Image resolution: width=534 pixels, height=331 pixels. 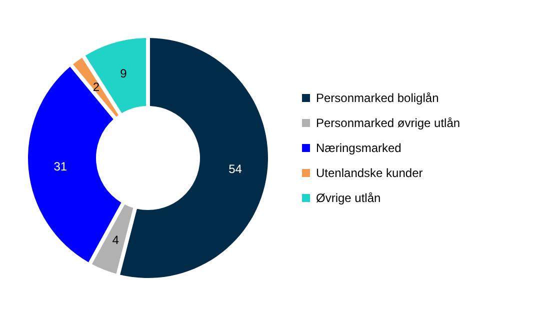 What do you see at coordinates (235, 169) in the screenshot?
I see `data-label: 54` at bounding box center [235, 169].